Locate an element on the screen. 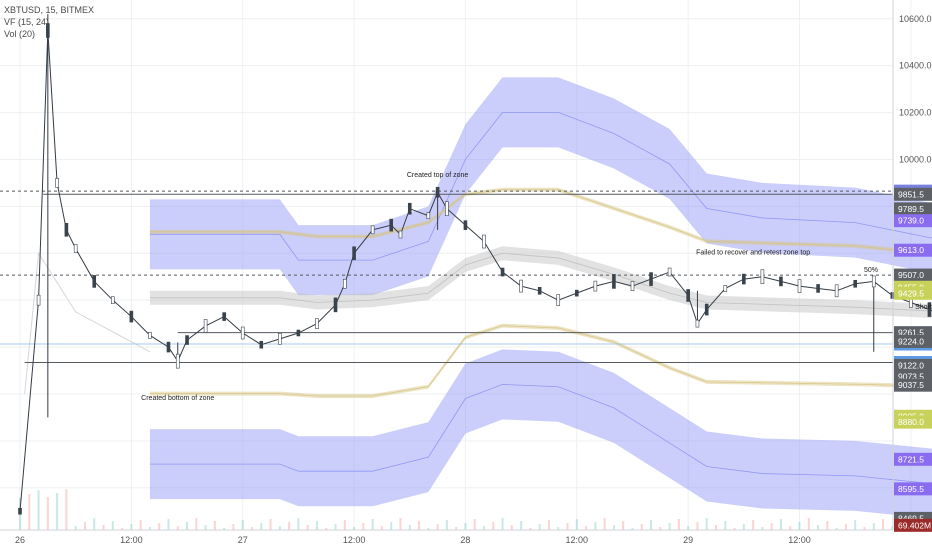 This screenshot has height=550, width=932. price-tag-20: 8469.5 is located at coordinates (911, 518).